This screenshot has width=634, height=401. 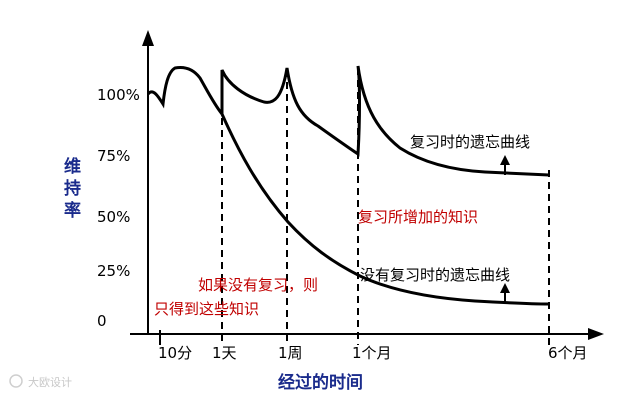 What do you see at coordinates (224, 353) in the screenshot?
I see `x-tick-1day: 1天` at bounding box center [224, 353].